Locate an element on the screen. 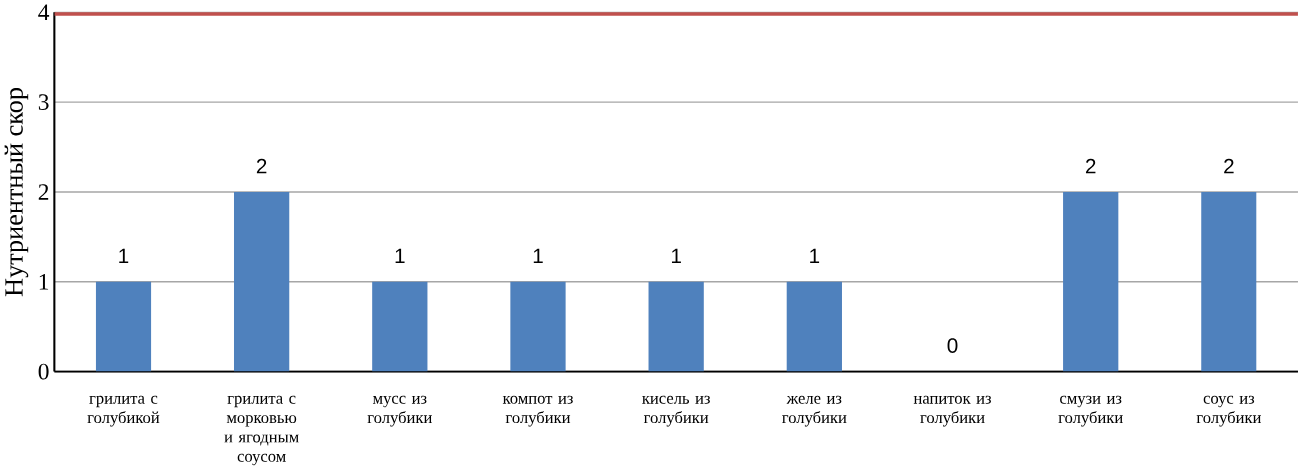 This screenshot has height=470, width=1299. y-axis-title: Нутриентный скор is located at coordinates (16, 192).